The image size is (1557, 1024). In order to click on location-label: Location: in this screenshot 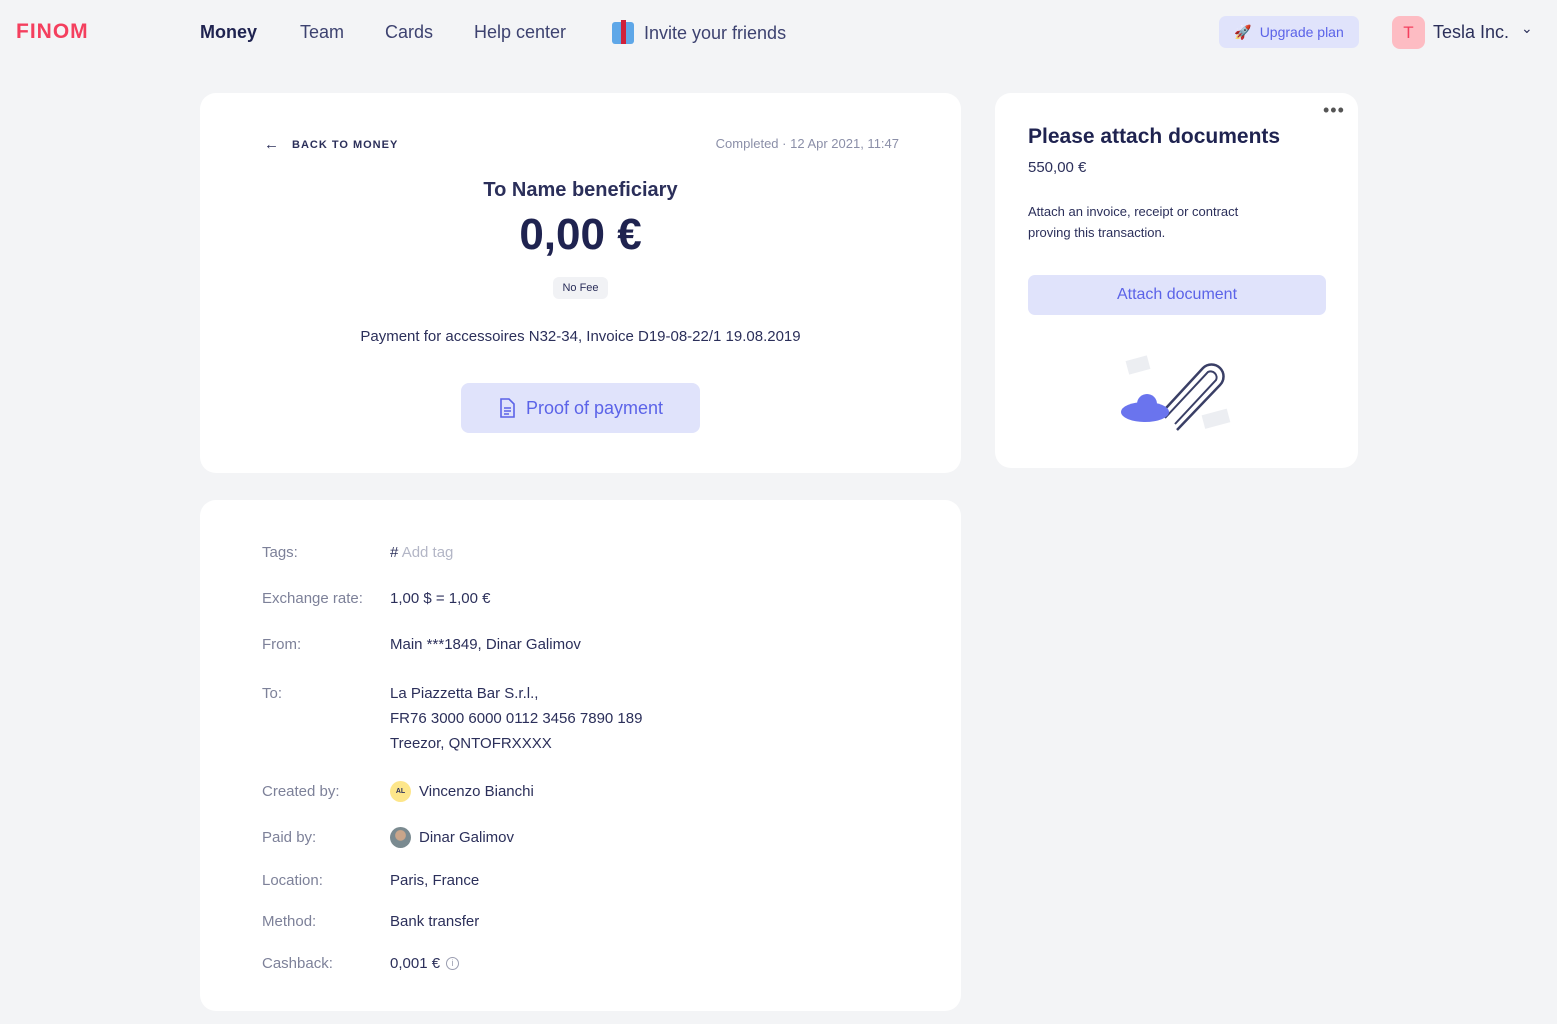, I will do `click(292, 880)`.